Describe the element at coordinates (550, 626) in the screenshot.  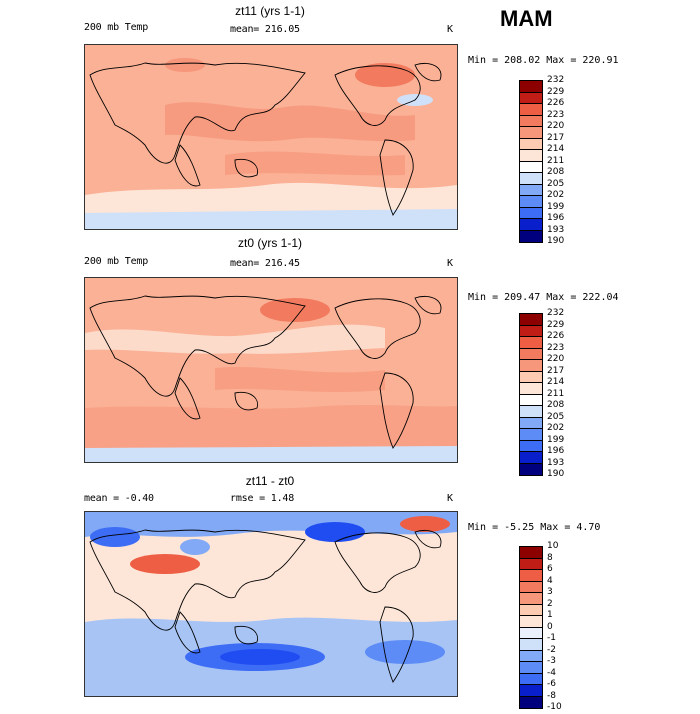
I see `colorbar-tick-label: 0` at that location.